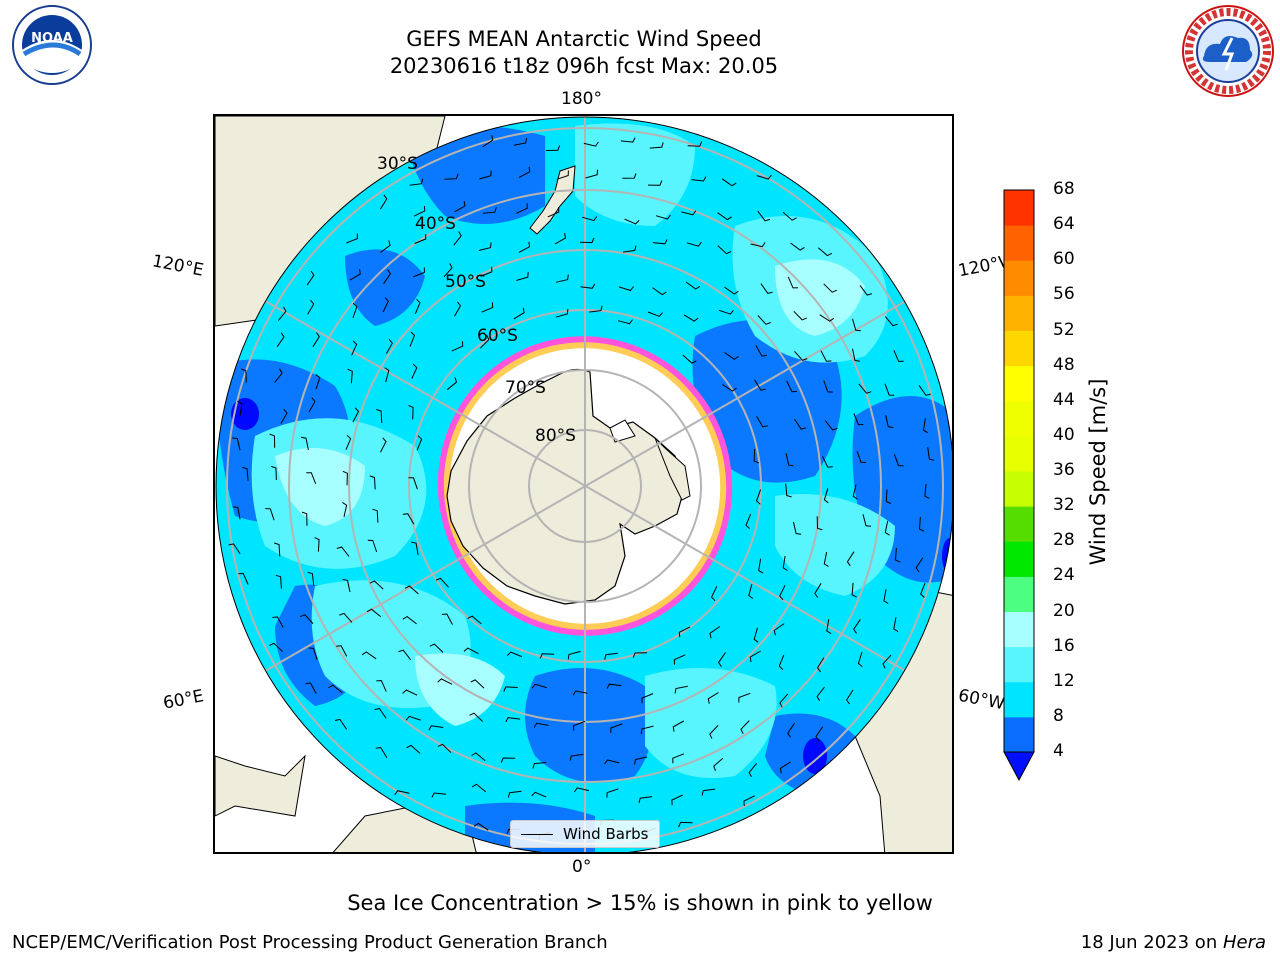  Describe the element at coordinates (1064, 294) in the screenshot. I see `colorbar-tick-label: 56` at that location.